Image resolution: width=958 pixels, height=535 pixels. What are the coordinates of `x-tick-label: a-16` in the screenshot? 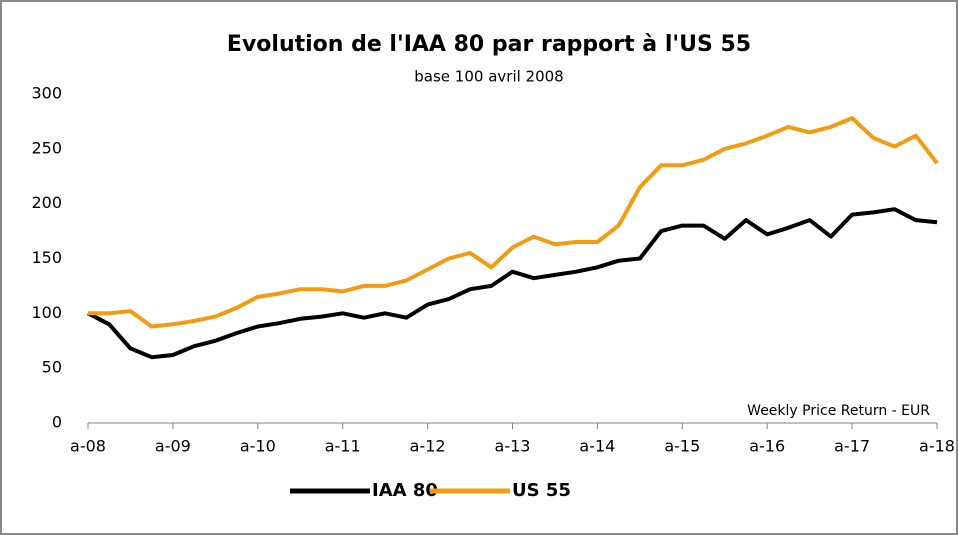 It's located at (767, 446).